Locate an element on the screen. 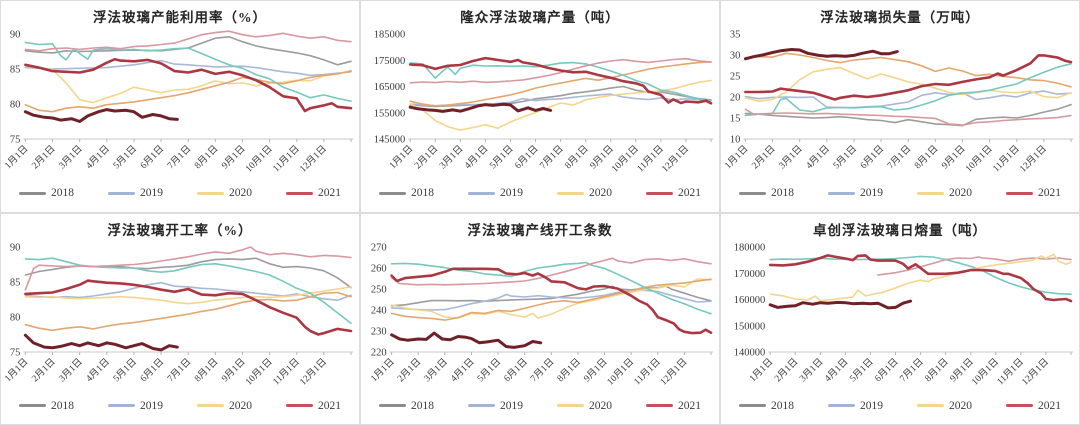  chart-title: 浮法玻璃产能利用率（%） is located at coordinates (180, 17).